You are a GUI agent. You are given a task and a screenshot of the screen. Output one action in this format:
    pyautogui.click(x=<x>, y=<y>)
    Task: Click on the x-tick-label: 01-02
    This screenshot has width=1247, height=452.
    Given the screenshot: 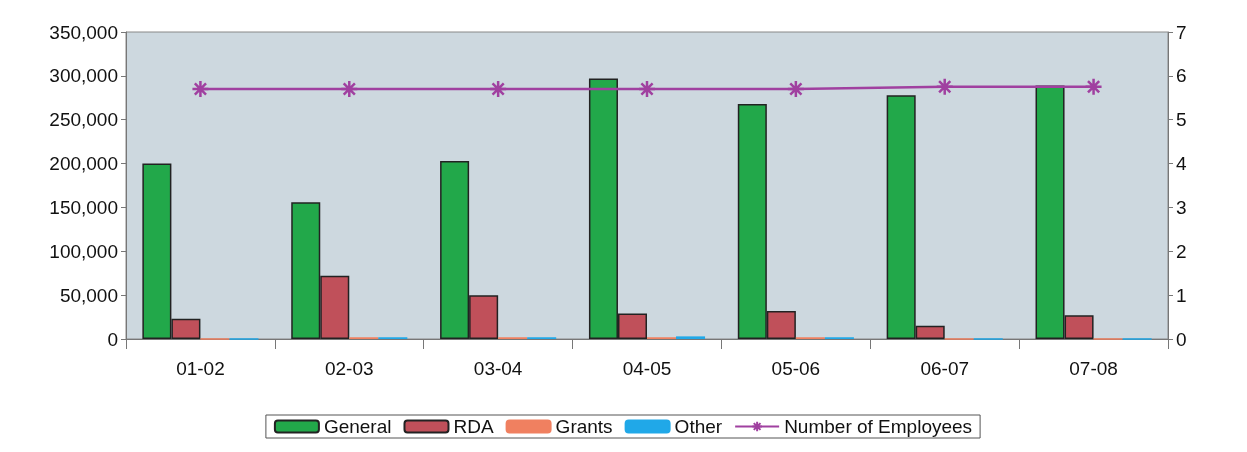 What is the action you would take?
    pyautogui.click(x=200, y=368)
    